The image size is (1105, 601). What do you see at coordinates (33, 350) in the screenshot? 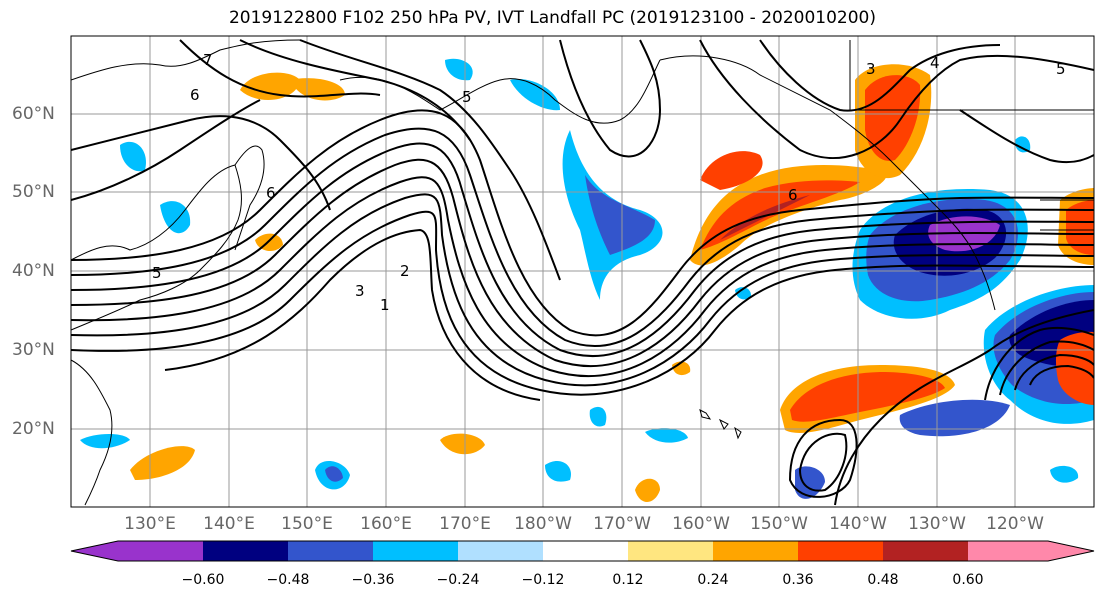
I see `lat-label: 30°N` at bounding box center [33, 350].